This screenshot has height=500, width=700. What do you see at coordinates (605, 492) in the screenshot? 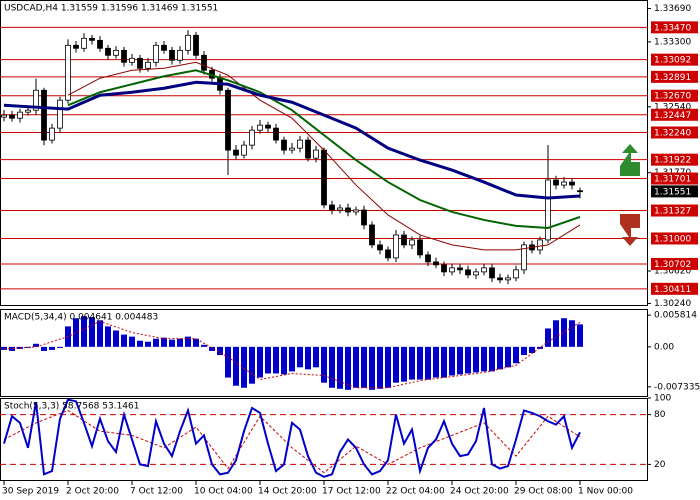
I see `x-tick-label: 1 Nov 00:00` at bounding box center [605, 492].